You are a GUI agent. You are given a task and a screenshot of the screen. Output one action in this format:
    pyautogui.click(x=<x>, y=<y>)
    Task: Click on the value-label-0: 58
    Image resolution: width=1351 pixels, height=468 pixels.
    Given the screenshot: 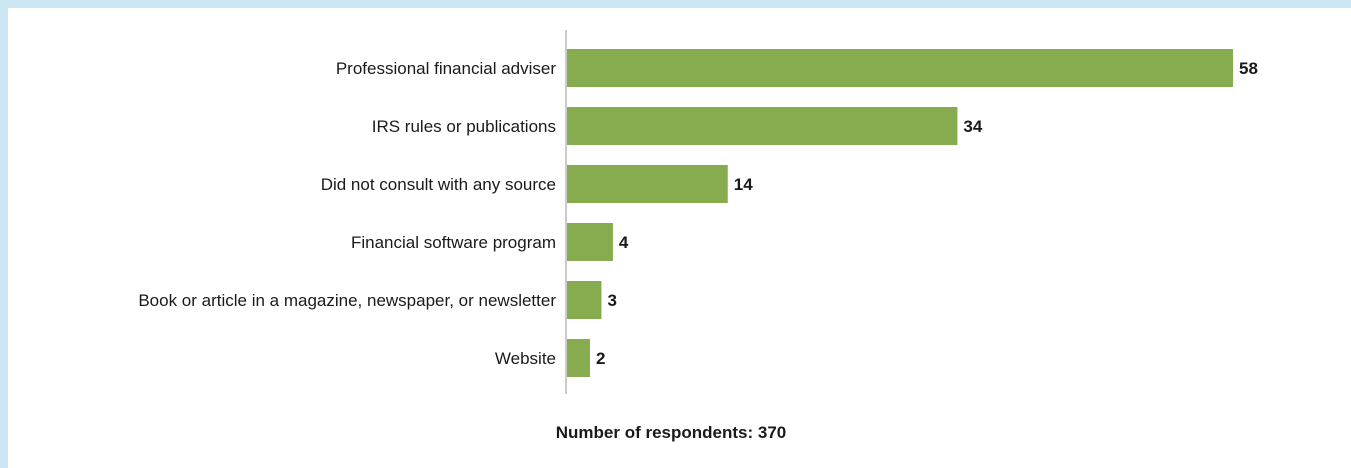 What is the action you would take?
    pyautogui.click(x=1248, y=68)
    